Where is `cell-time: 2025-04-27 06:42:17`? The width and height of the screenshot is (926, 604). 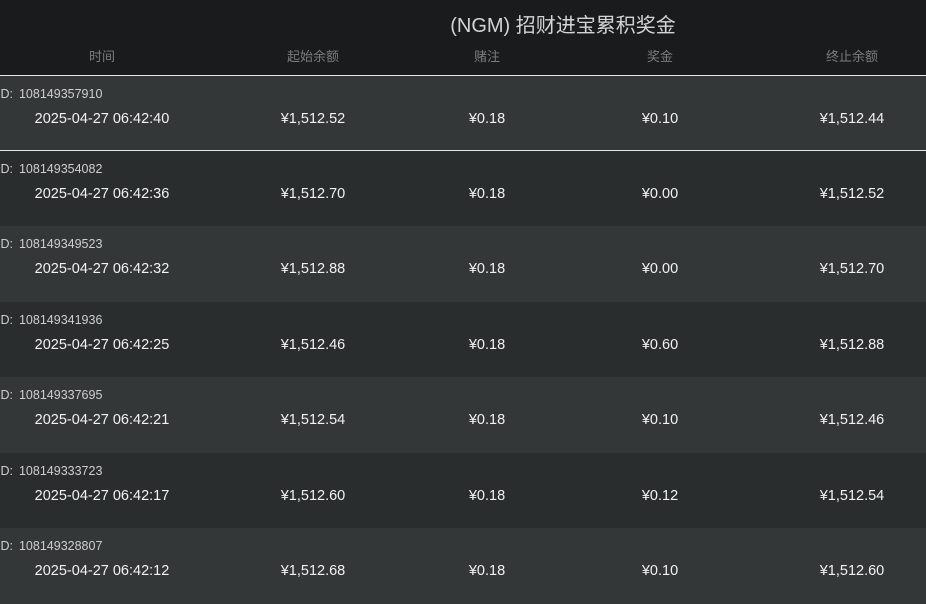
cell-time: 2025-04-27 06:42:17 is located at coordinates (102, 495).